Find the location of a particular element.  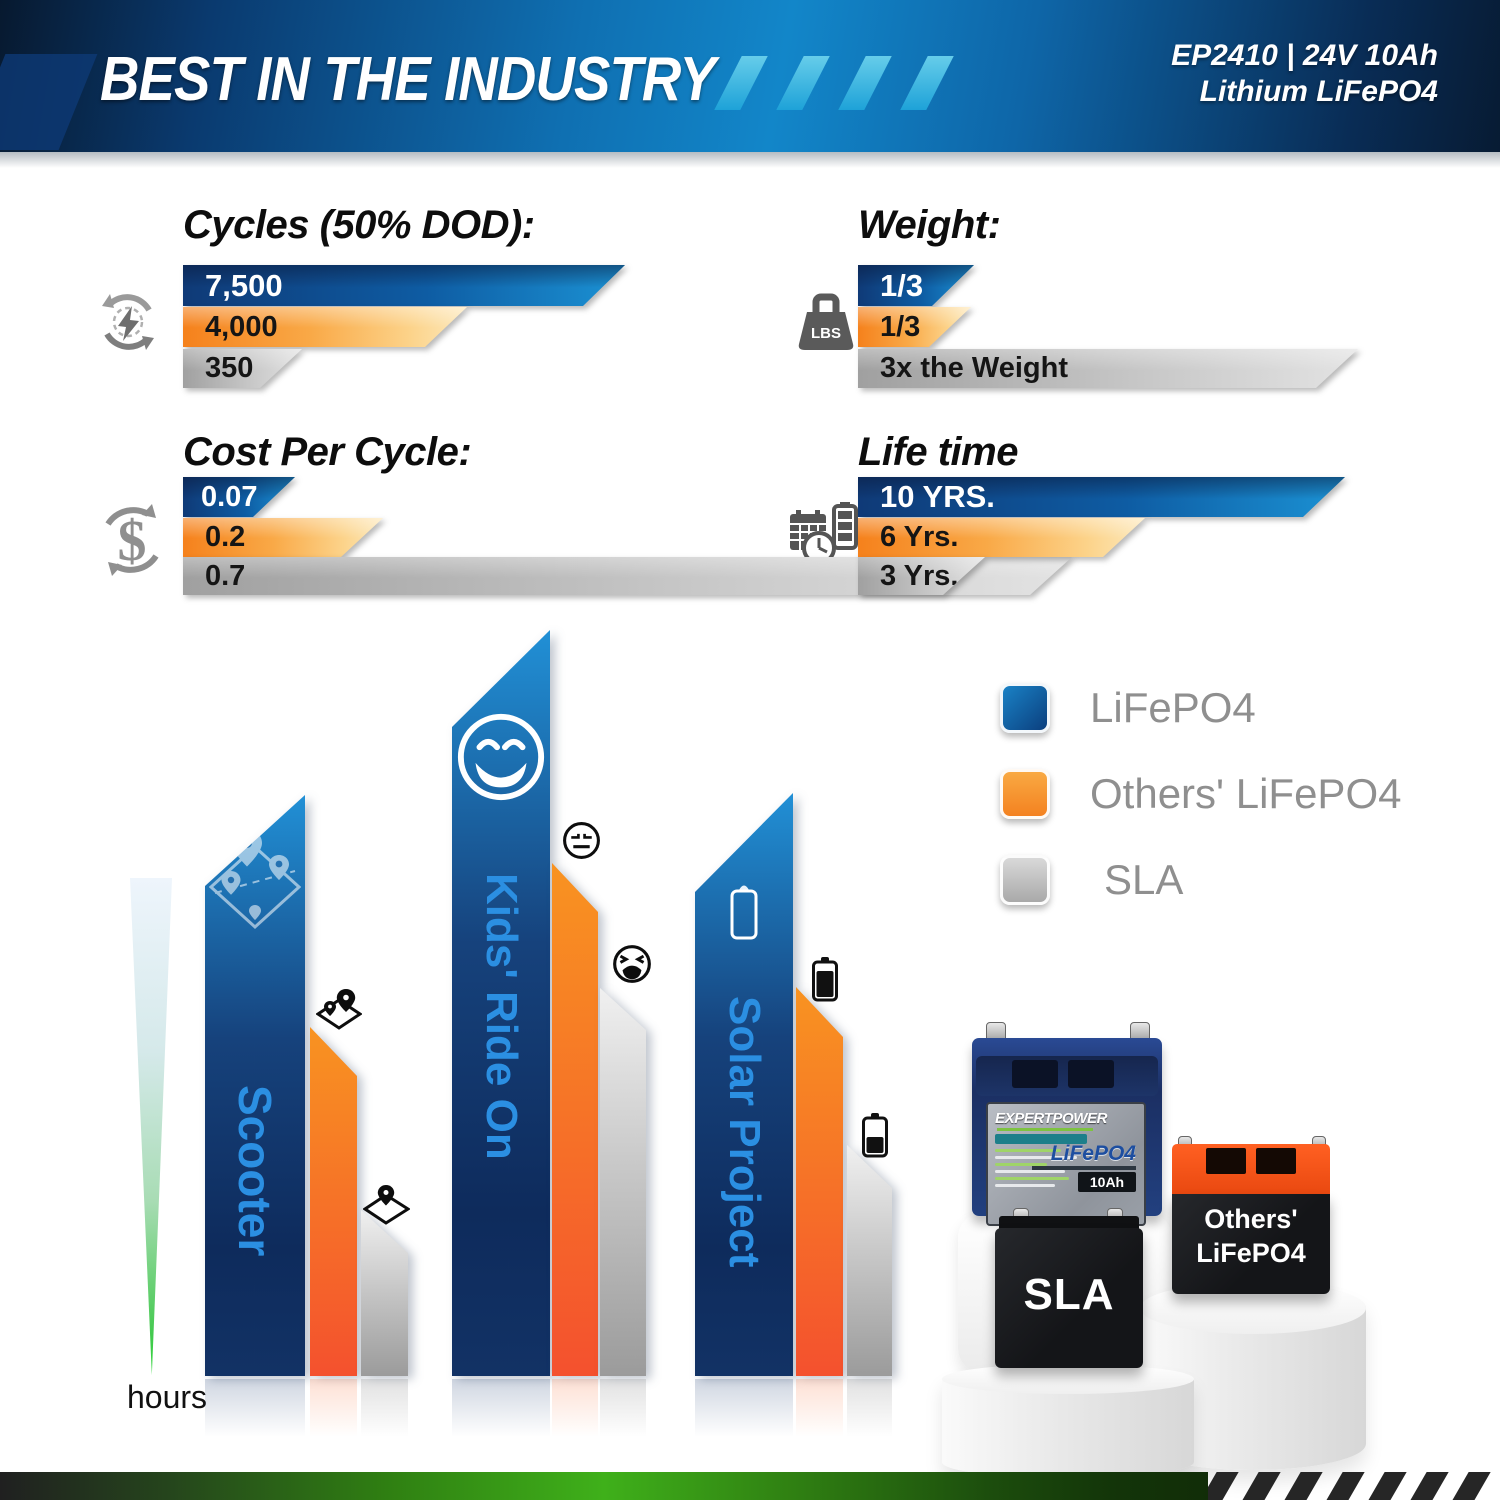

hero-battery: EXPERTPOWER LiFePO4 10Ah is located at coordinates (1067, 1124).